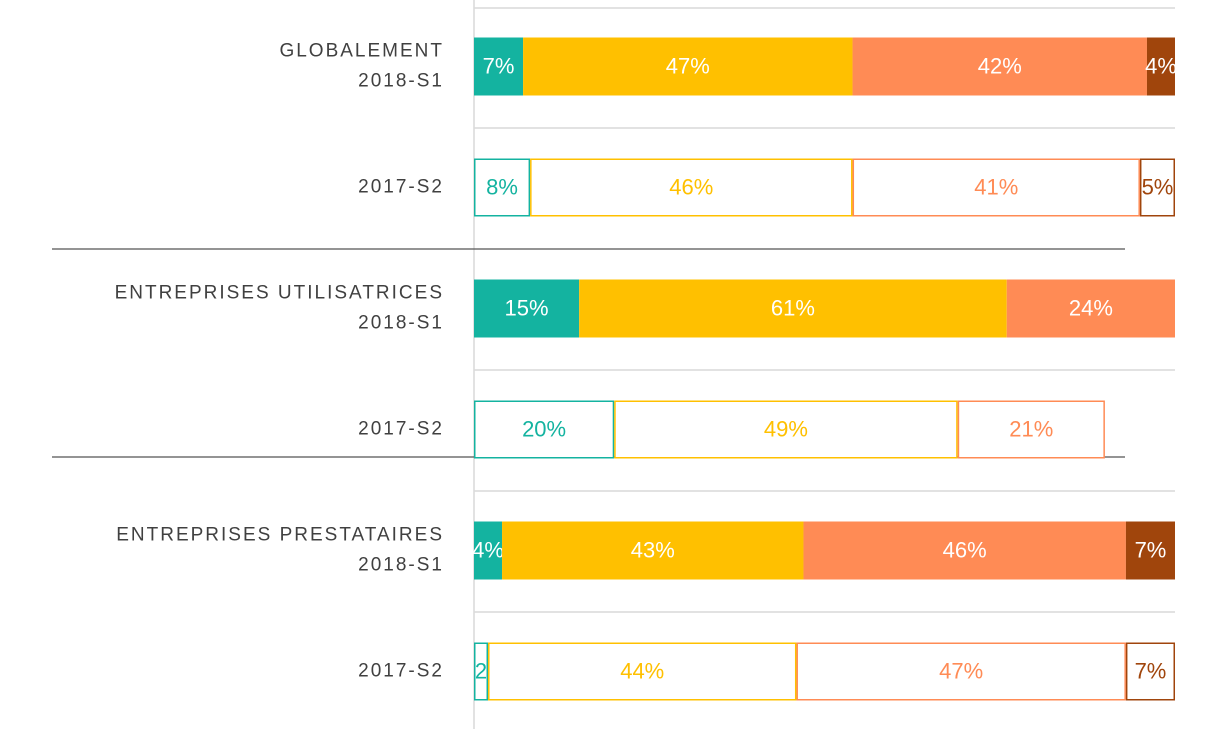 This screenshot has width=1209, height=729. Describe the element at coordinates (361, 51) in the screenshot. I see `category-label: GLOBALEMENT` at that location.